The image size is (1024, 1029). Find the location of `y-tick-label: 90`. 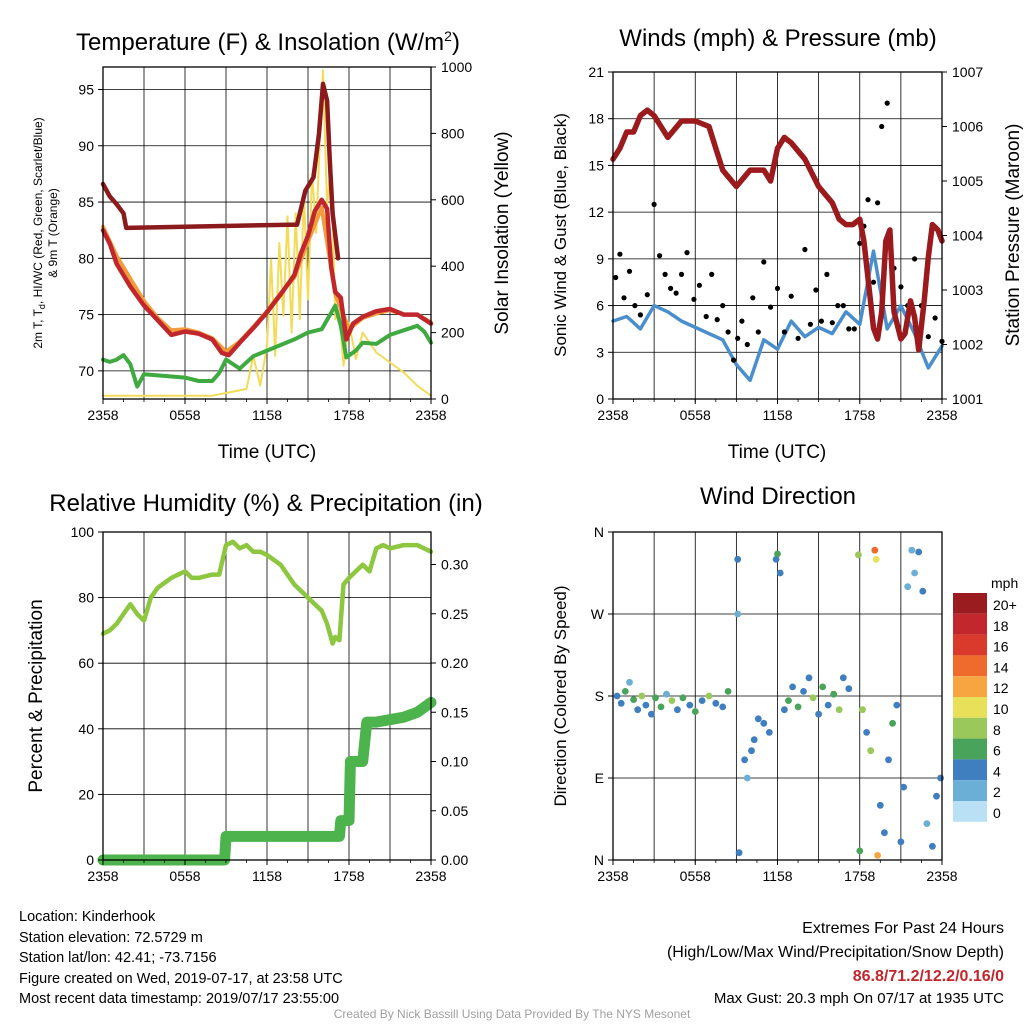

y-tick-label: 90 is located at coordinates (86, 146).